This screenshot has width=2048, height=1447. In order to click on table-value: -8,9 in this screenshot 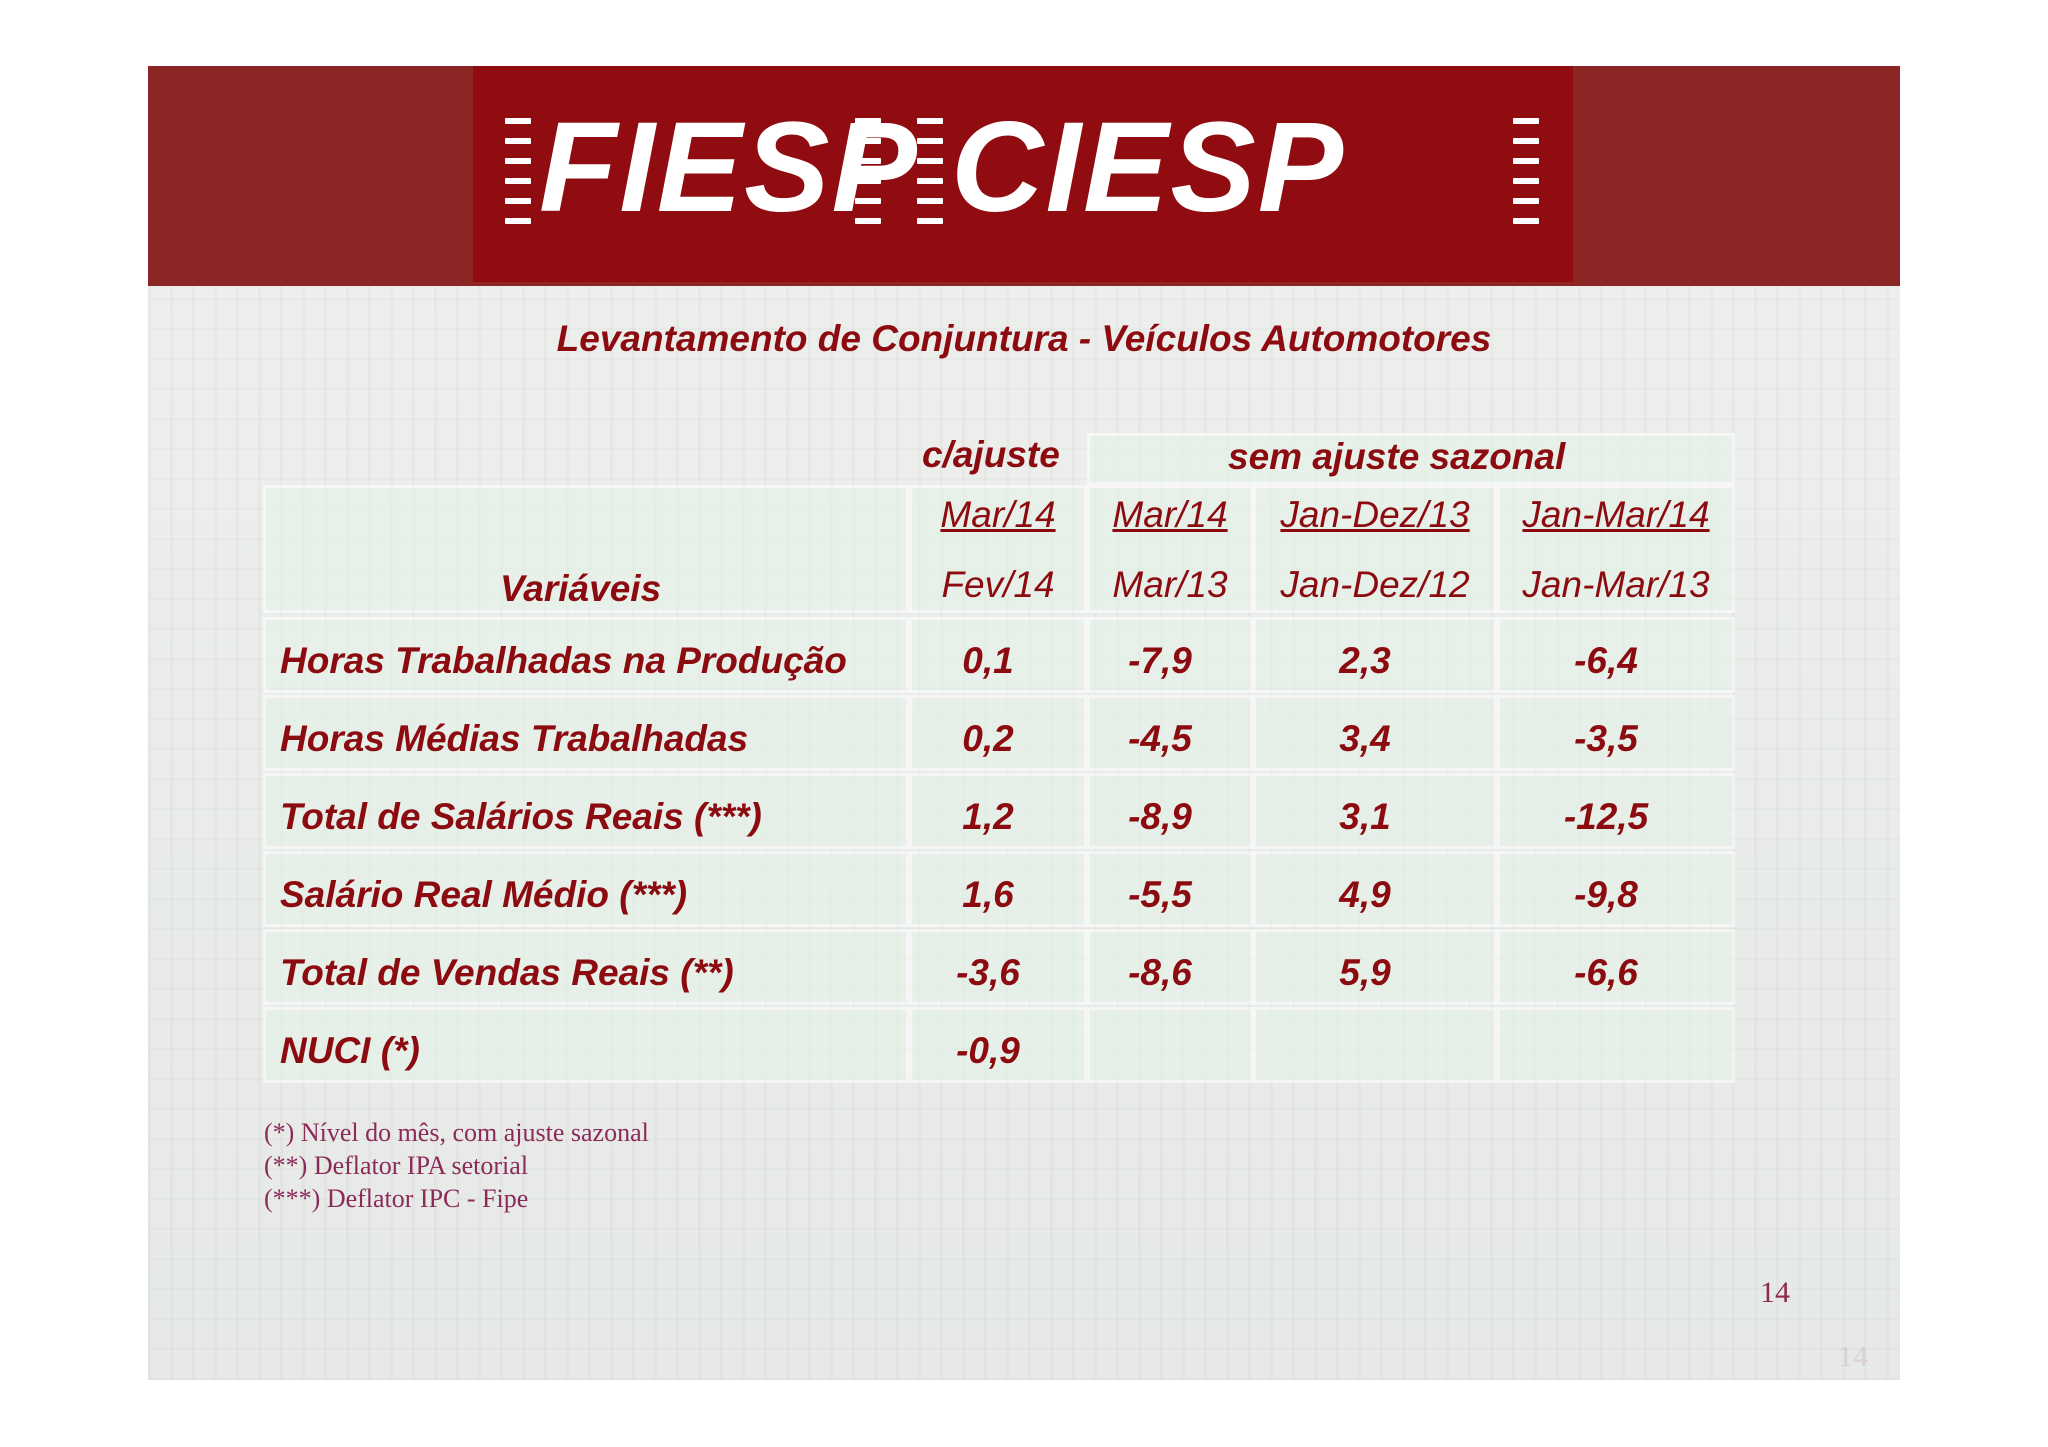, I will do `click(1160, 816)`.